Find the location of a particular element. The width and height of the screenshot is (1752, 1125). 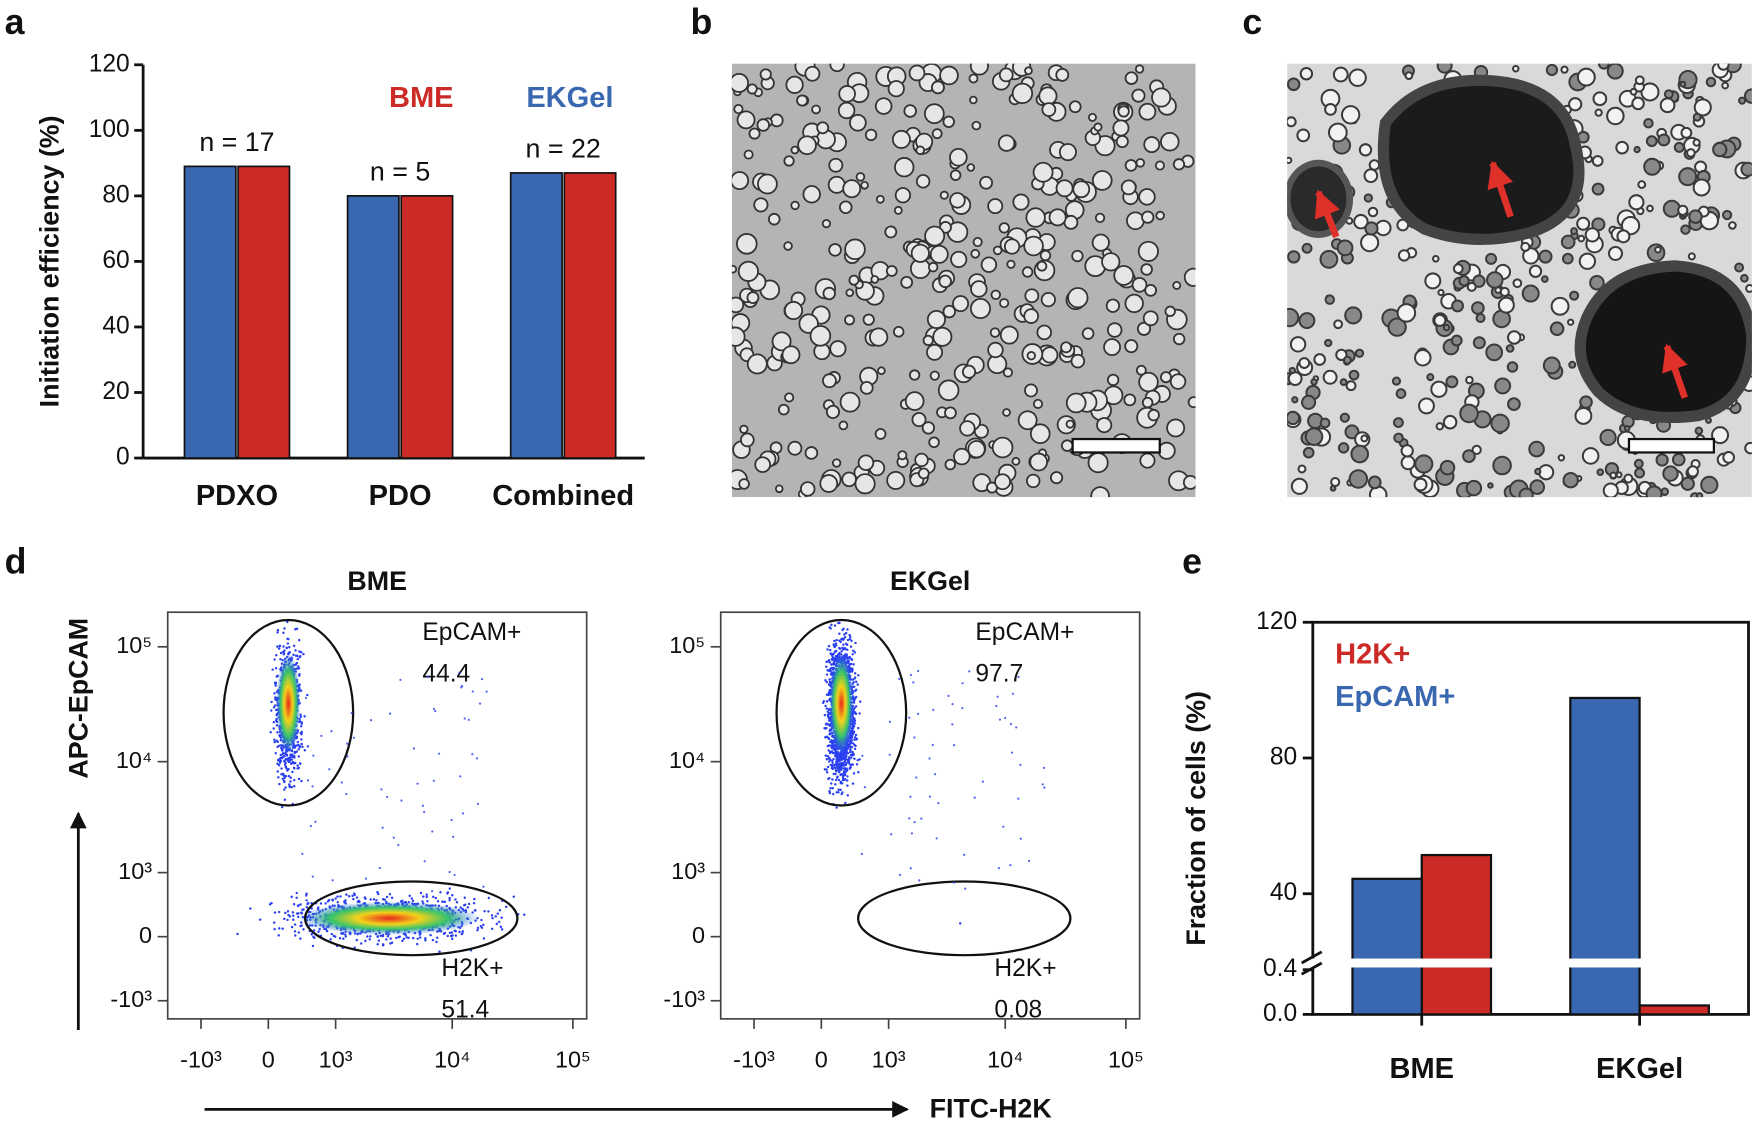

x-tick-label: PDO is located at coordinates (400, 496).